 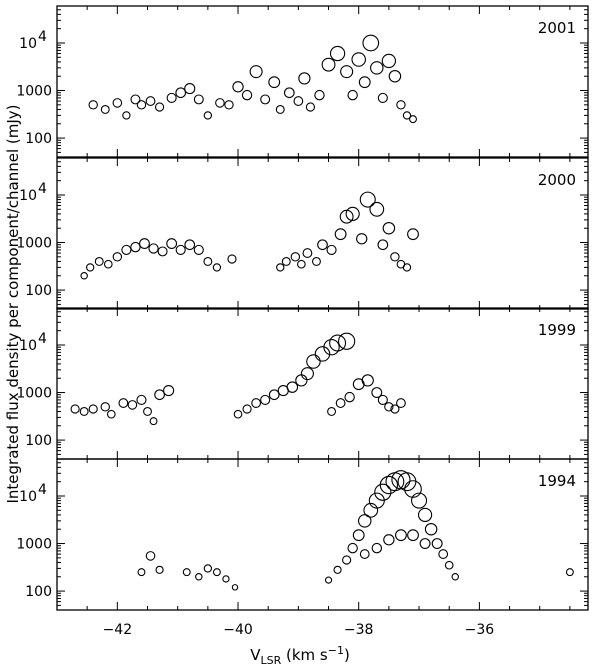 I want to click on x-tick-label: −42, so click(x=118, y=630).